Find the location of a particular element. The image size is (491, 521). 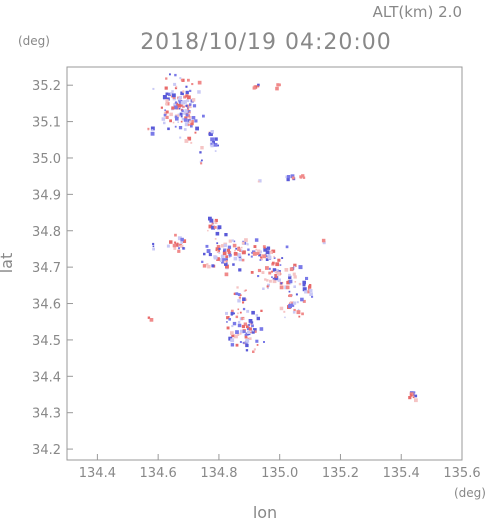

y-axis-label: lat is located at coordinates (8, 263).